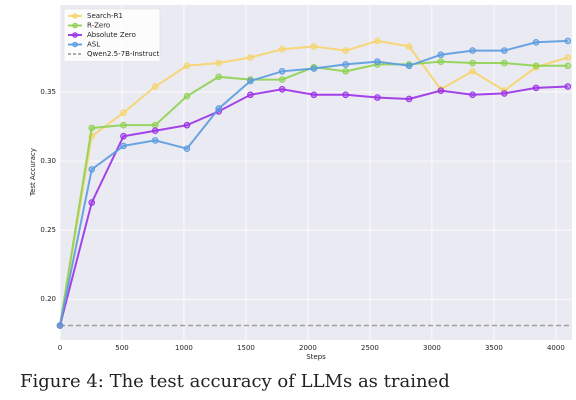 This screenshot has height=400, width=576. What do you see at coordinates (316, 357) in the screenshot?
I see `x-axis-label: Steps` at bounding box center [316, 357].